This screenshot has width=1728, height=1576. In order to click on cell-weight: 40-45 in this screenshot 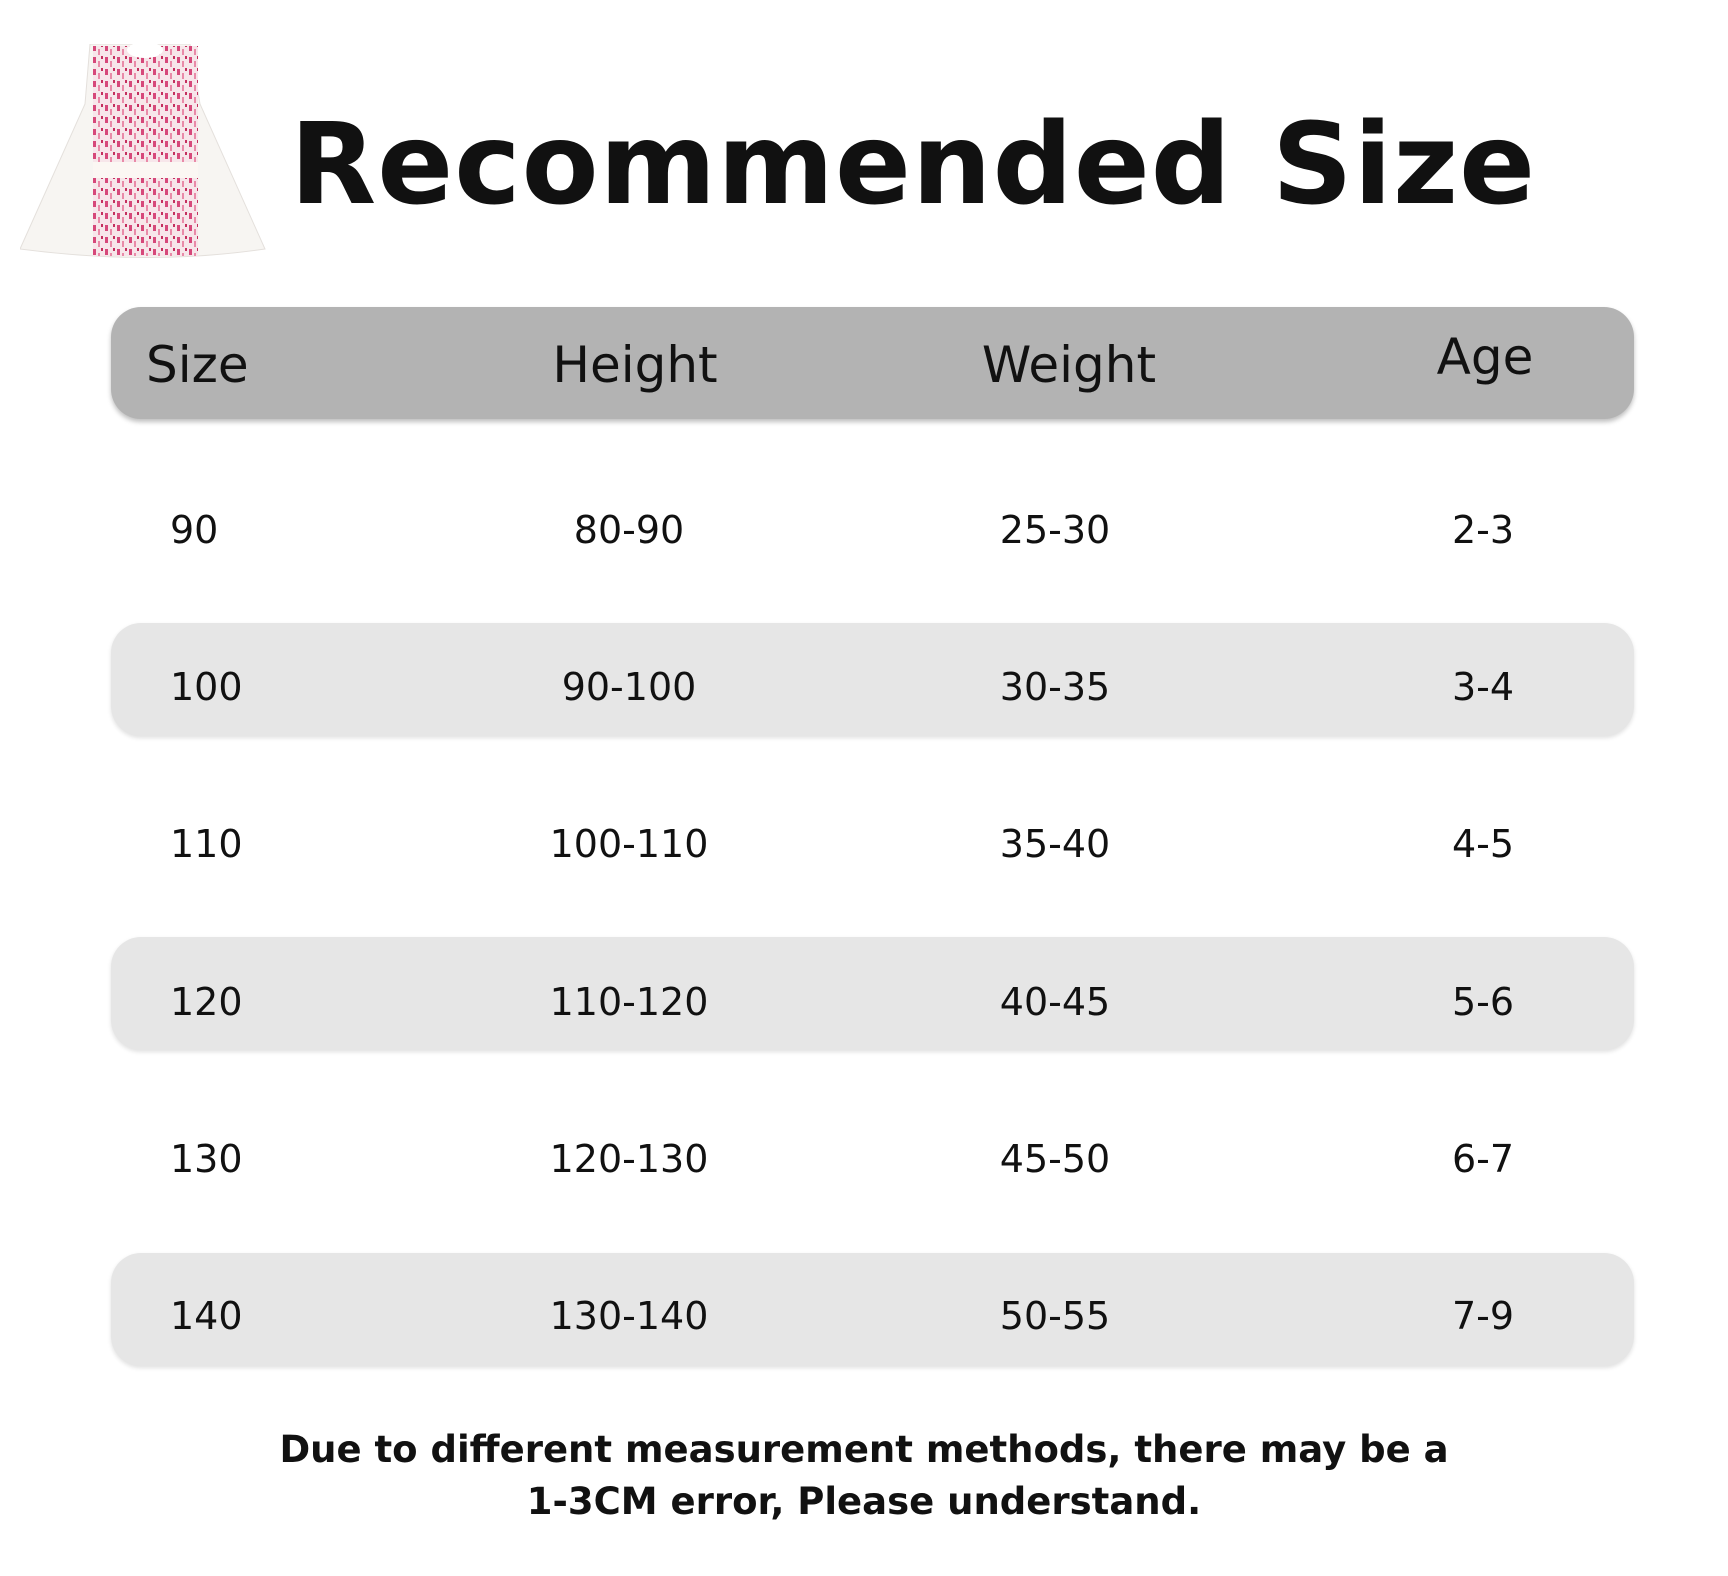, I will do `click(1055, 1002)`.